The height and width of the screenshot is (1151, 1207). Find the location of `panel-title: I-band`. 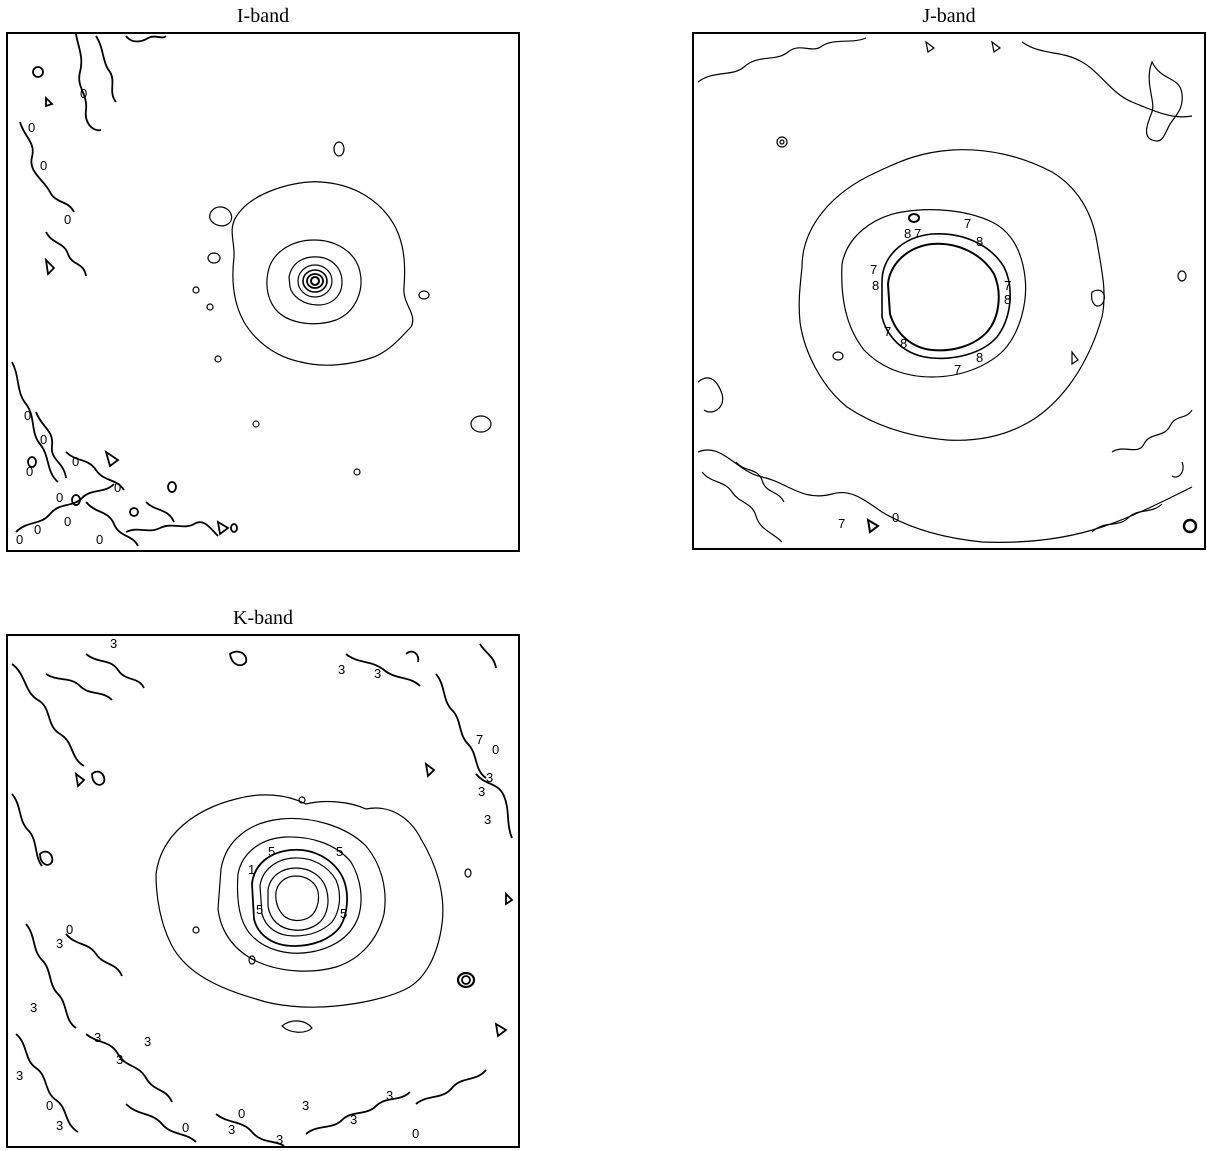

panel-title: I-band is located at coordinates (263, 16).